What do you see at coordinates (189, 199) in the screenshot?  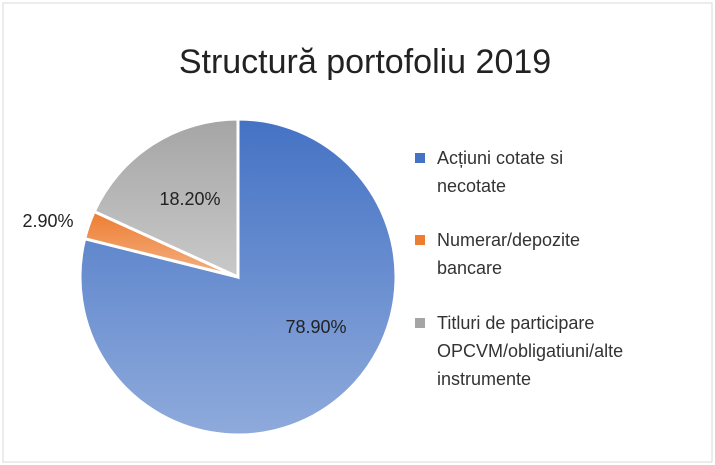 I see `data-label: 18.20%` at bounding box center [189, 199].